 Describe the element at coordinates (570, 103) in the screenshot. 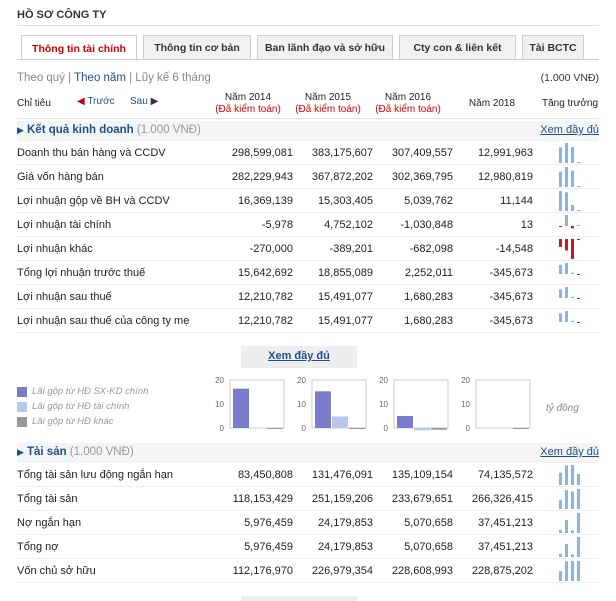

I see `growth-header: Tăng trưởng` at that location.